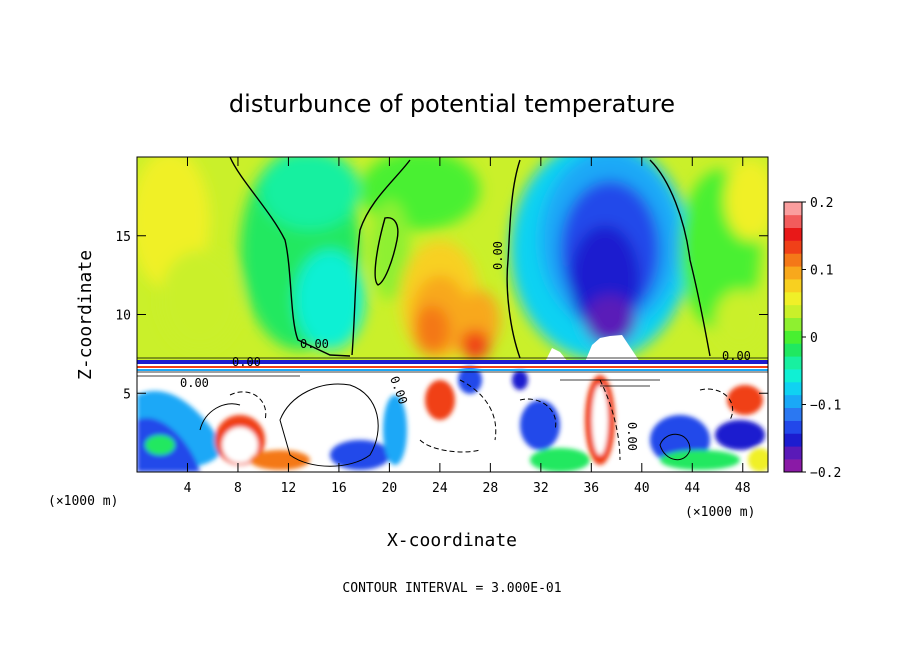 The image size is (904, 654). Describe the element at coordinates (692, 488) in the screenshot. I see `x-tick-label: 44` at that location.